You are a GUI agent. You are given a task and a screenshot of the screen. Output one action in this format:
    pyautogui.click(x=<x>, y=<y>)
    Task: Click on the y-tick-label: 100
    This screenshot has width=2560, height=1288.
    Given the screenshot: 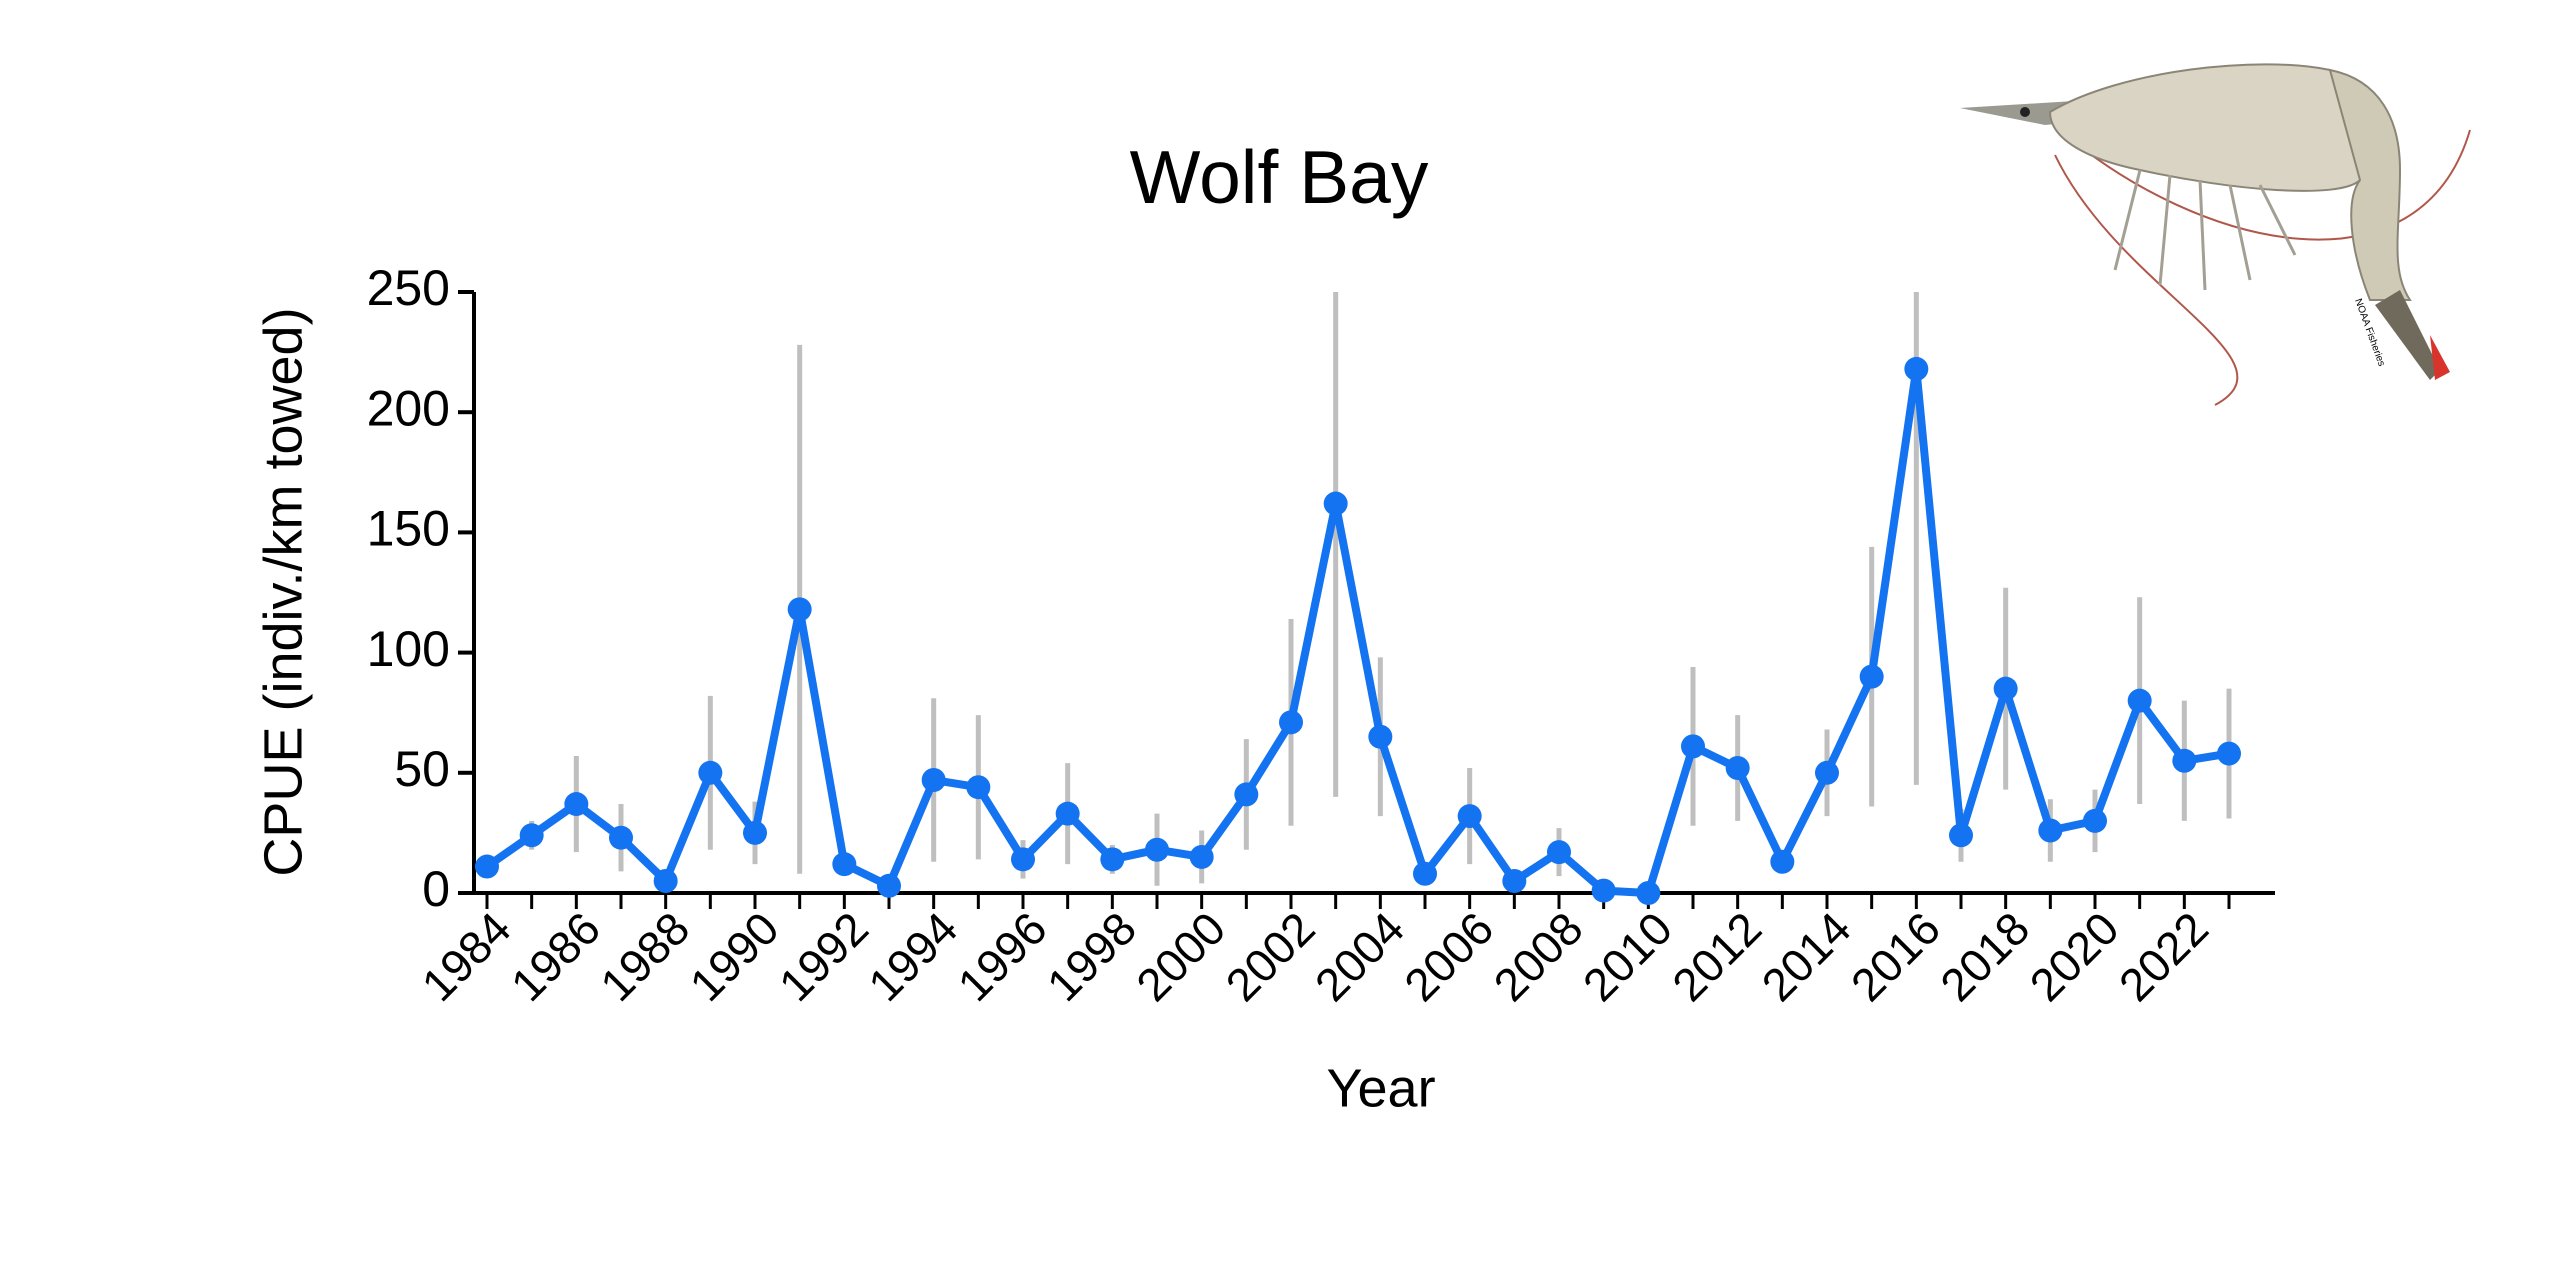 What is the action you would take?
    pyautogui.click(x=408, y=649)
    